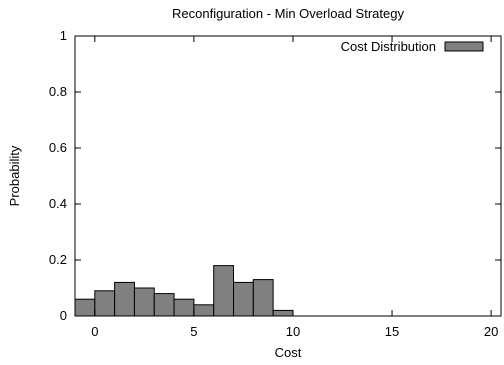 This screenshot has height=365, width=504. Describe the element at coordinates (63, 35) in the screenshot. I see `y-tick-label: 1` at that location.